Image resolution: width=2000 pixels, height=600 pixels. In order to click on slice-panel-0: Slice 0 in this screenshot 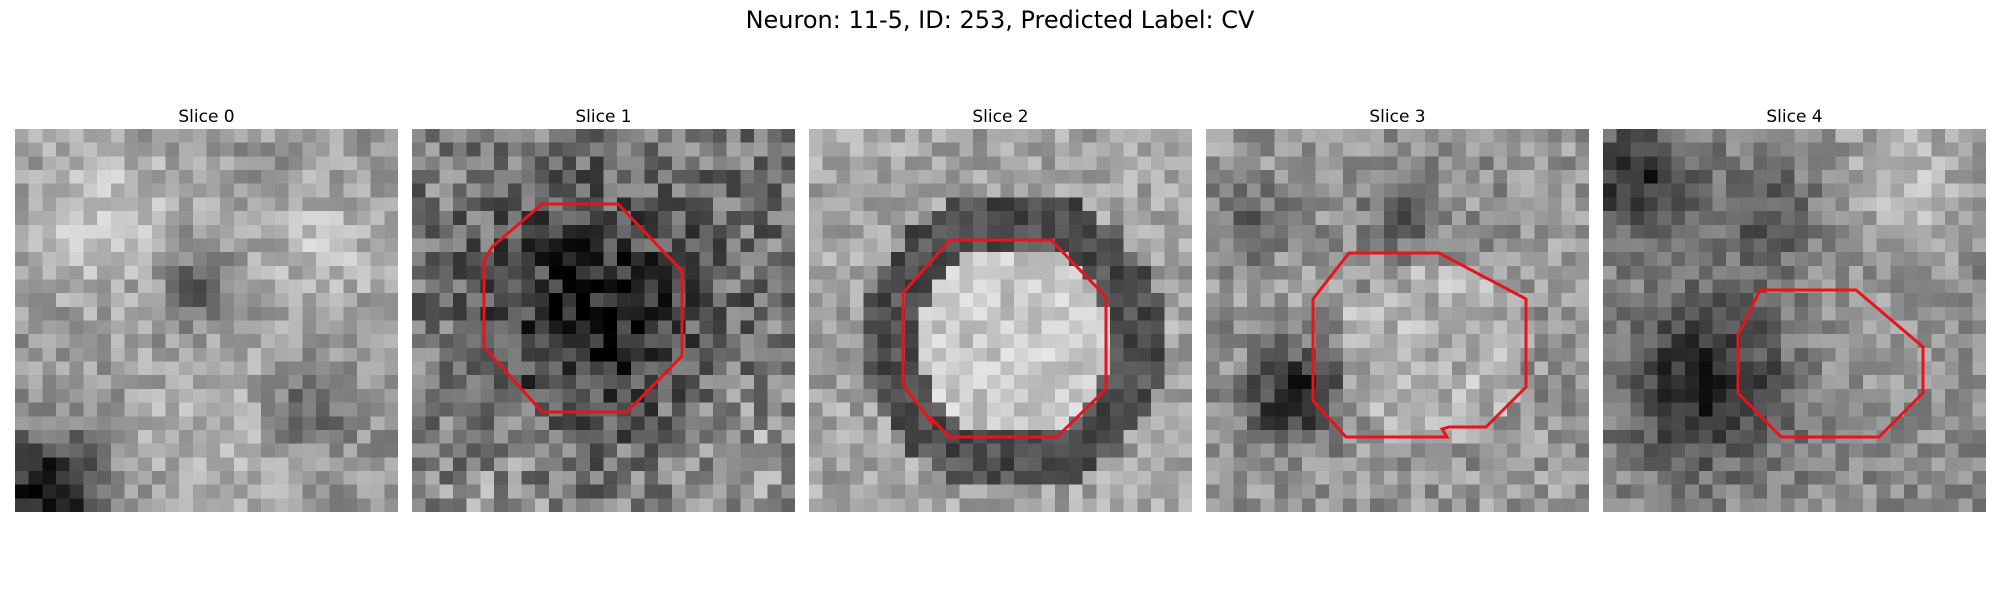, I will do `click(206, 308)`.